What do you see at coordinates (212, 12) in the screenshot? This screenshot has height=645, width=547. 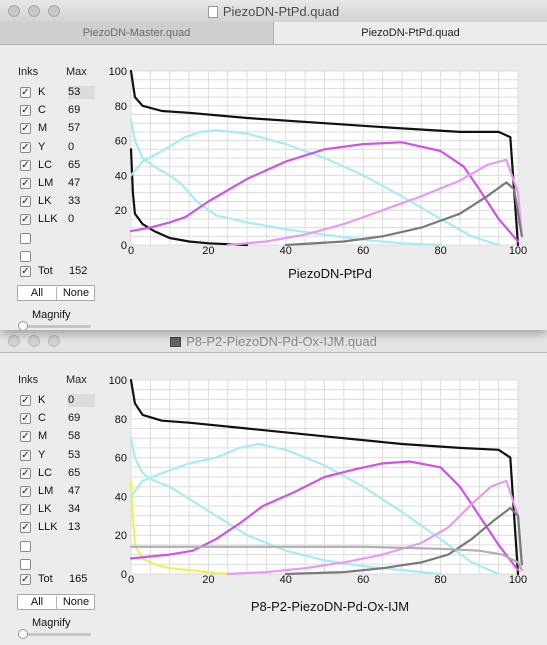 I see `document-icon` at bounding box center [212, 12].